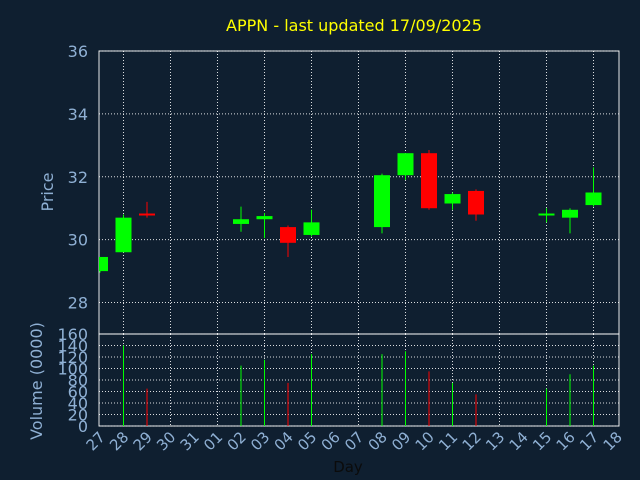 The image size is (640, 480). Describe the element at coordinates (36, 381) in the screenshot. I see `volume-axis-label: Volume (0000)` at that location.